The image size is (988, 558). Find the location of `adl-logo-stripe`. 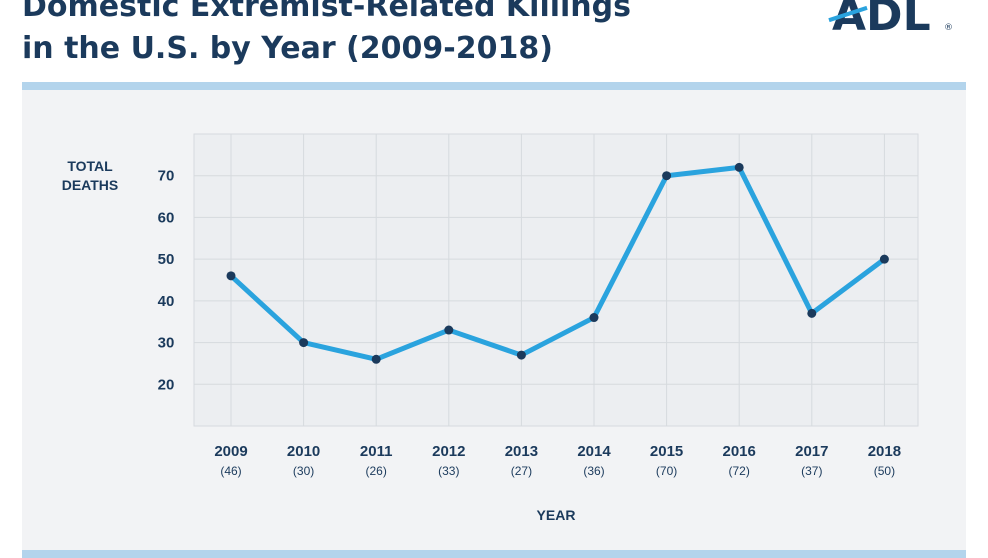

adl-logo-stripe is located at coordinates (848, 14).